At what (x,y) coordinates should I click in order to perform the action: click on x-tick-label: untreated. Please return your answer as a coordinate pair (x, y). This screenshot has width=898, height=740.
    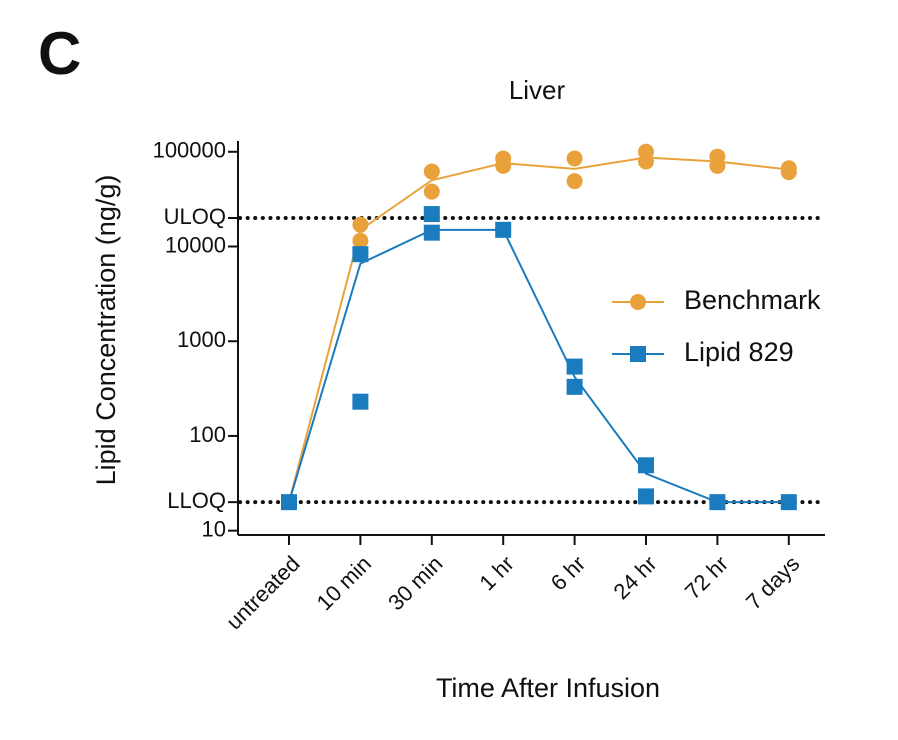
    Looking at the image, I should click on (262, 592).